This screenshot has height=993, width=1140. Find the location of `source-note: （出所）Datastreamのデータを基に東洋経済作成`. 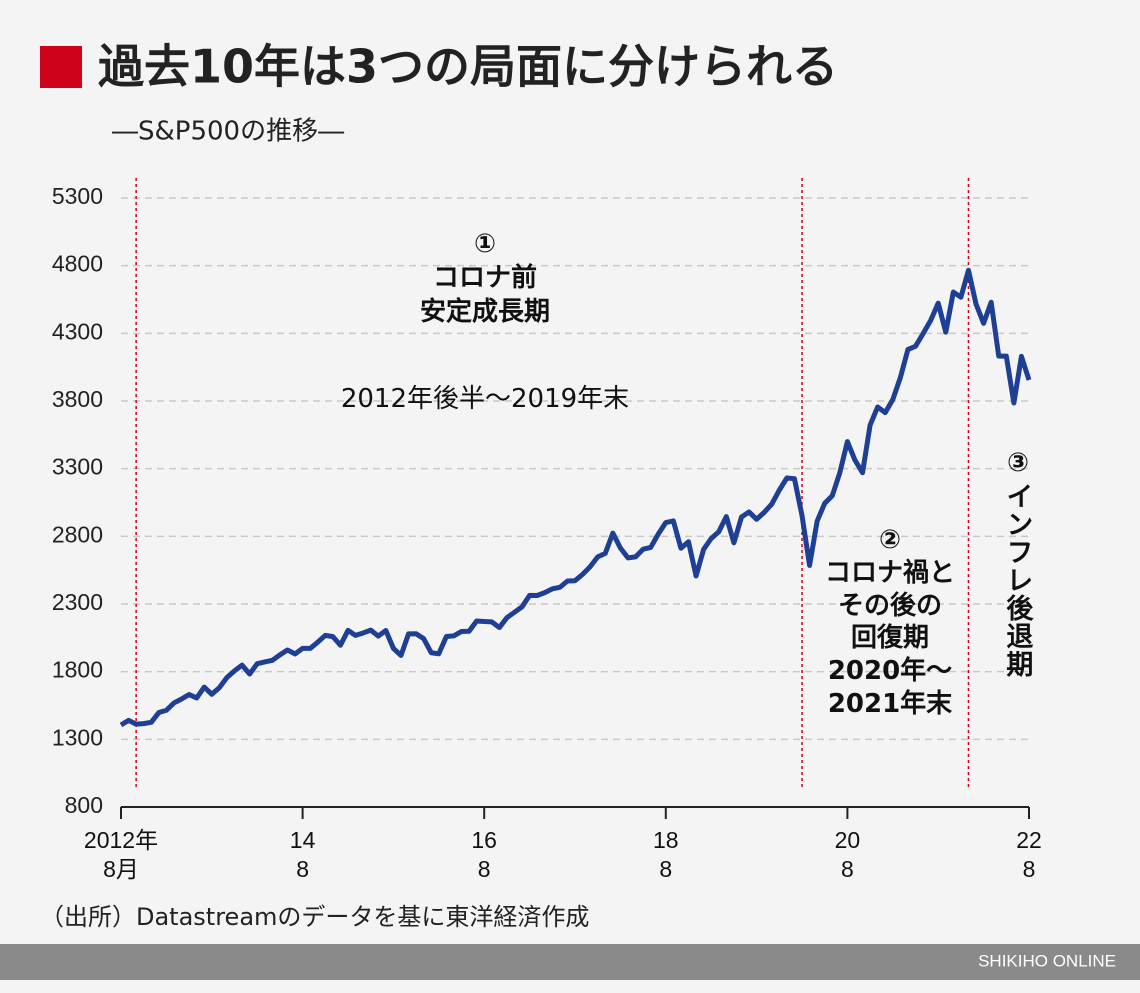

source-note: （出所）Datastreamのデータを基に東洋経済作成 is located at coordinates (314, 917).